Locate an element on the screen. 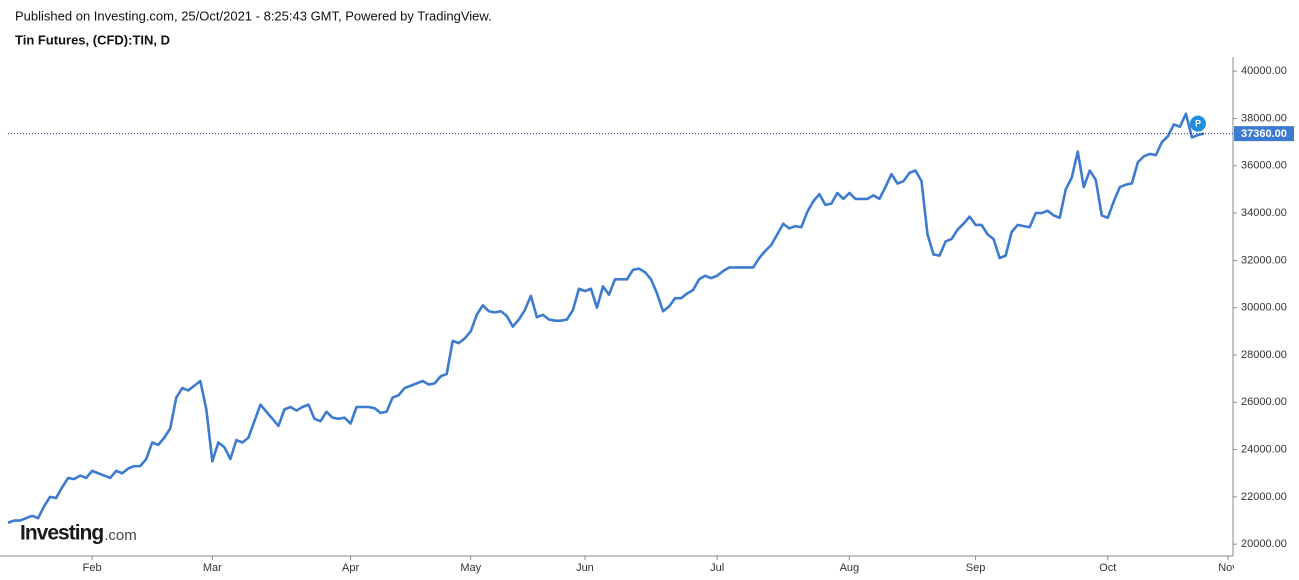  logo-suffix: .com is located at coordinates (120, 535).